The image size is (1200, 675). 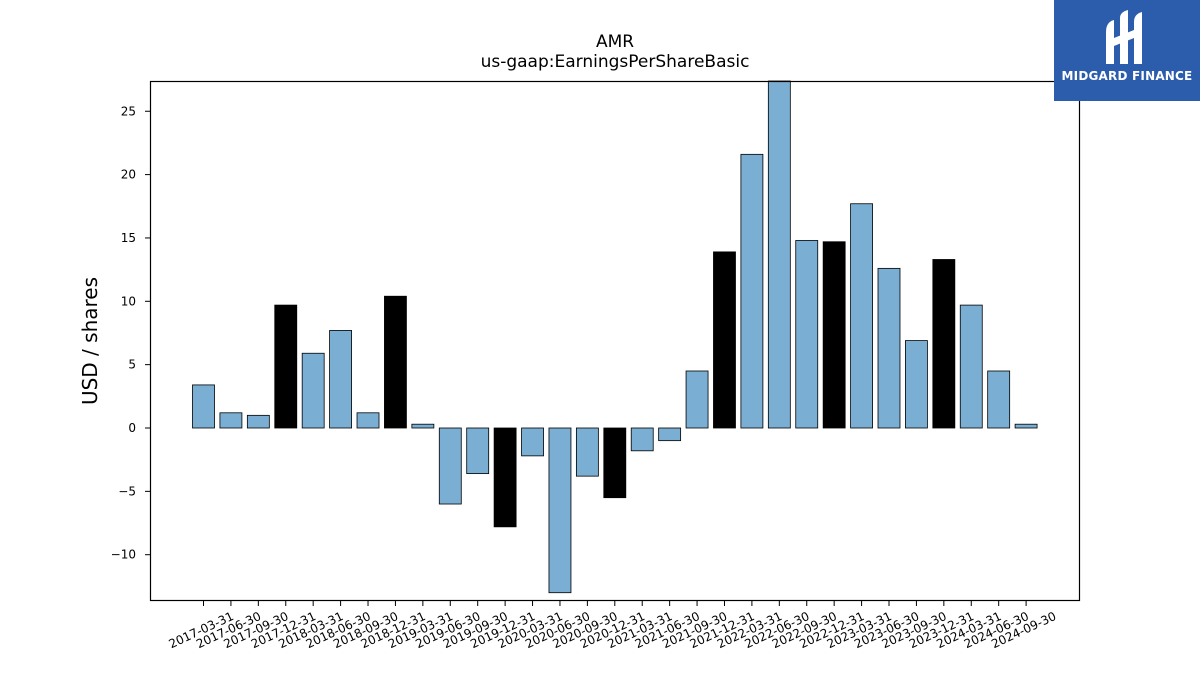 What do you see at coordinates (615, 42) in the screenshot?
I see `chart-title: AMR` at bounding box center [615, 42].